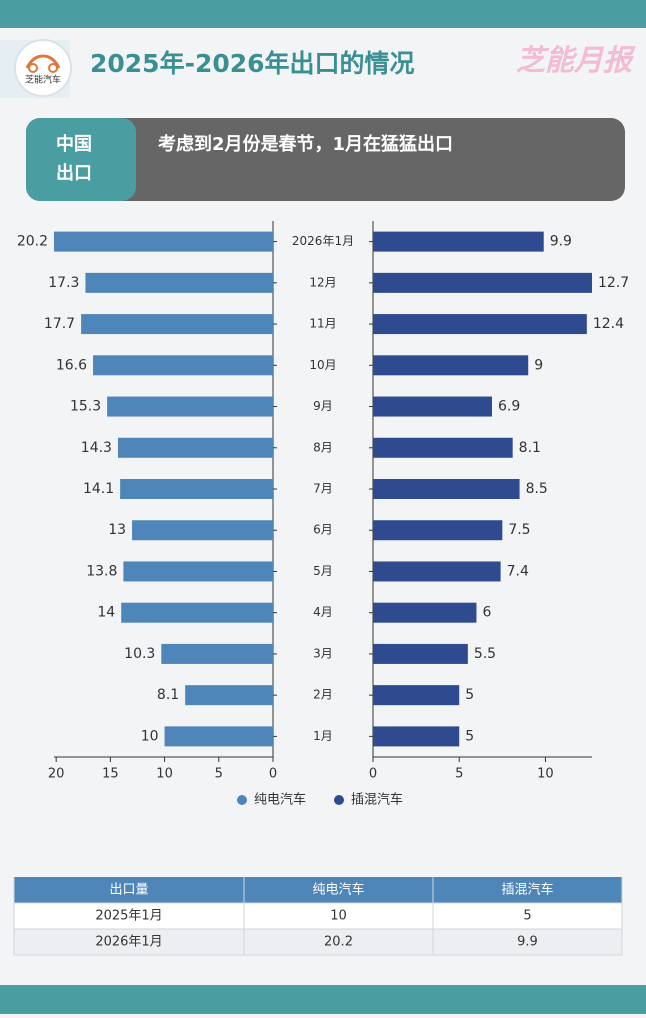 This screenshot has height=1018, width=646. I want to click on value-label: 10.3, so click(139, 654).